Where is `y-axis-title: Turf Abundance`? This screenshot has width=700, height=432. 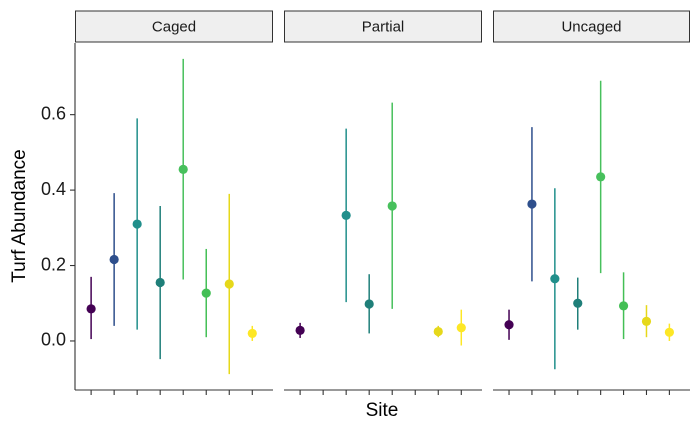 y-axis-title: Turf Abundance is located at coordinates (19, 215).